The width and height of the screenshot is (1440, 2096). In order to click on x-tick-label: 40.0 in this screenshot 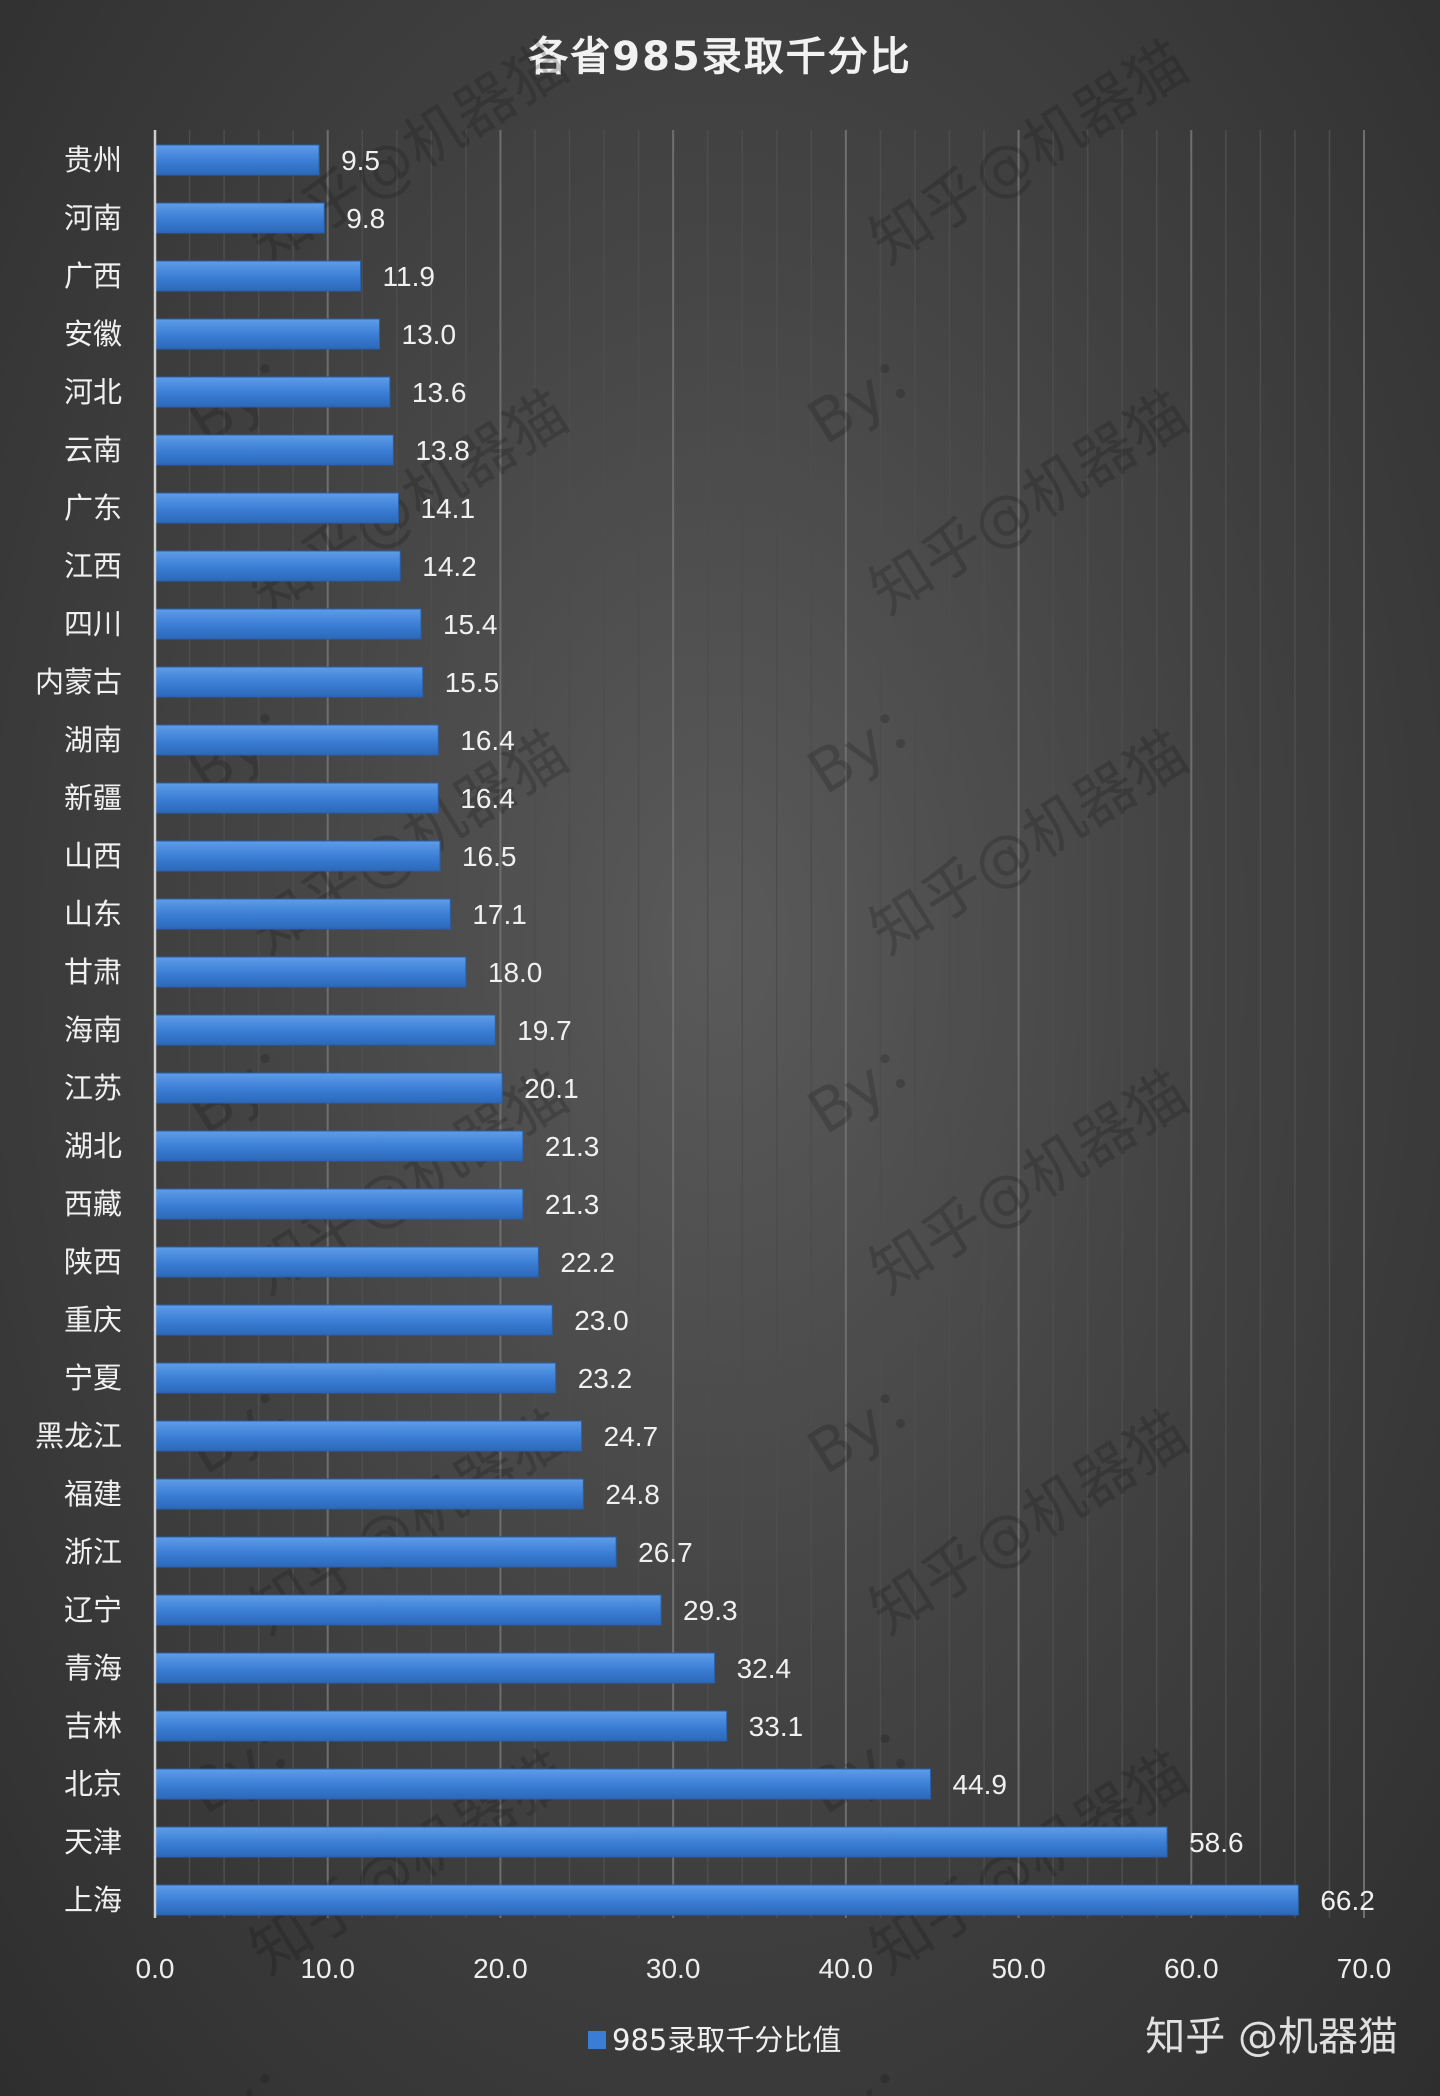, I will do `click(846, 1968)`.